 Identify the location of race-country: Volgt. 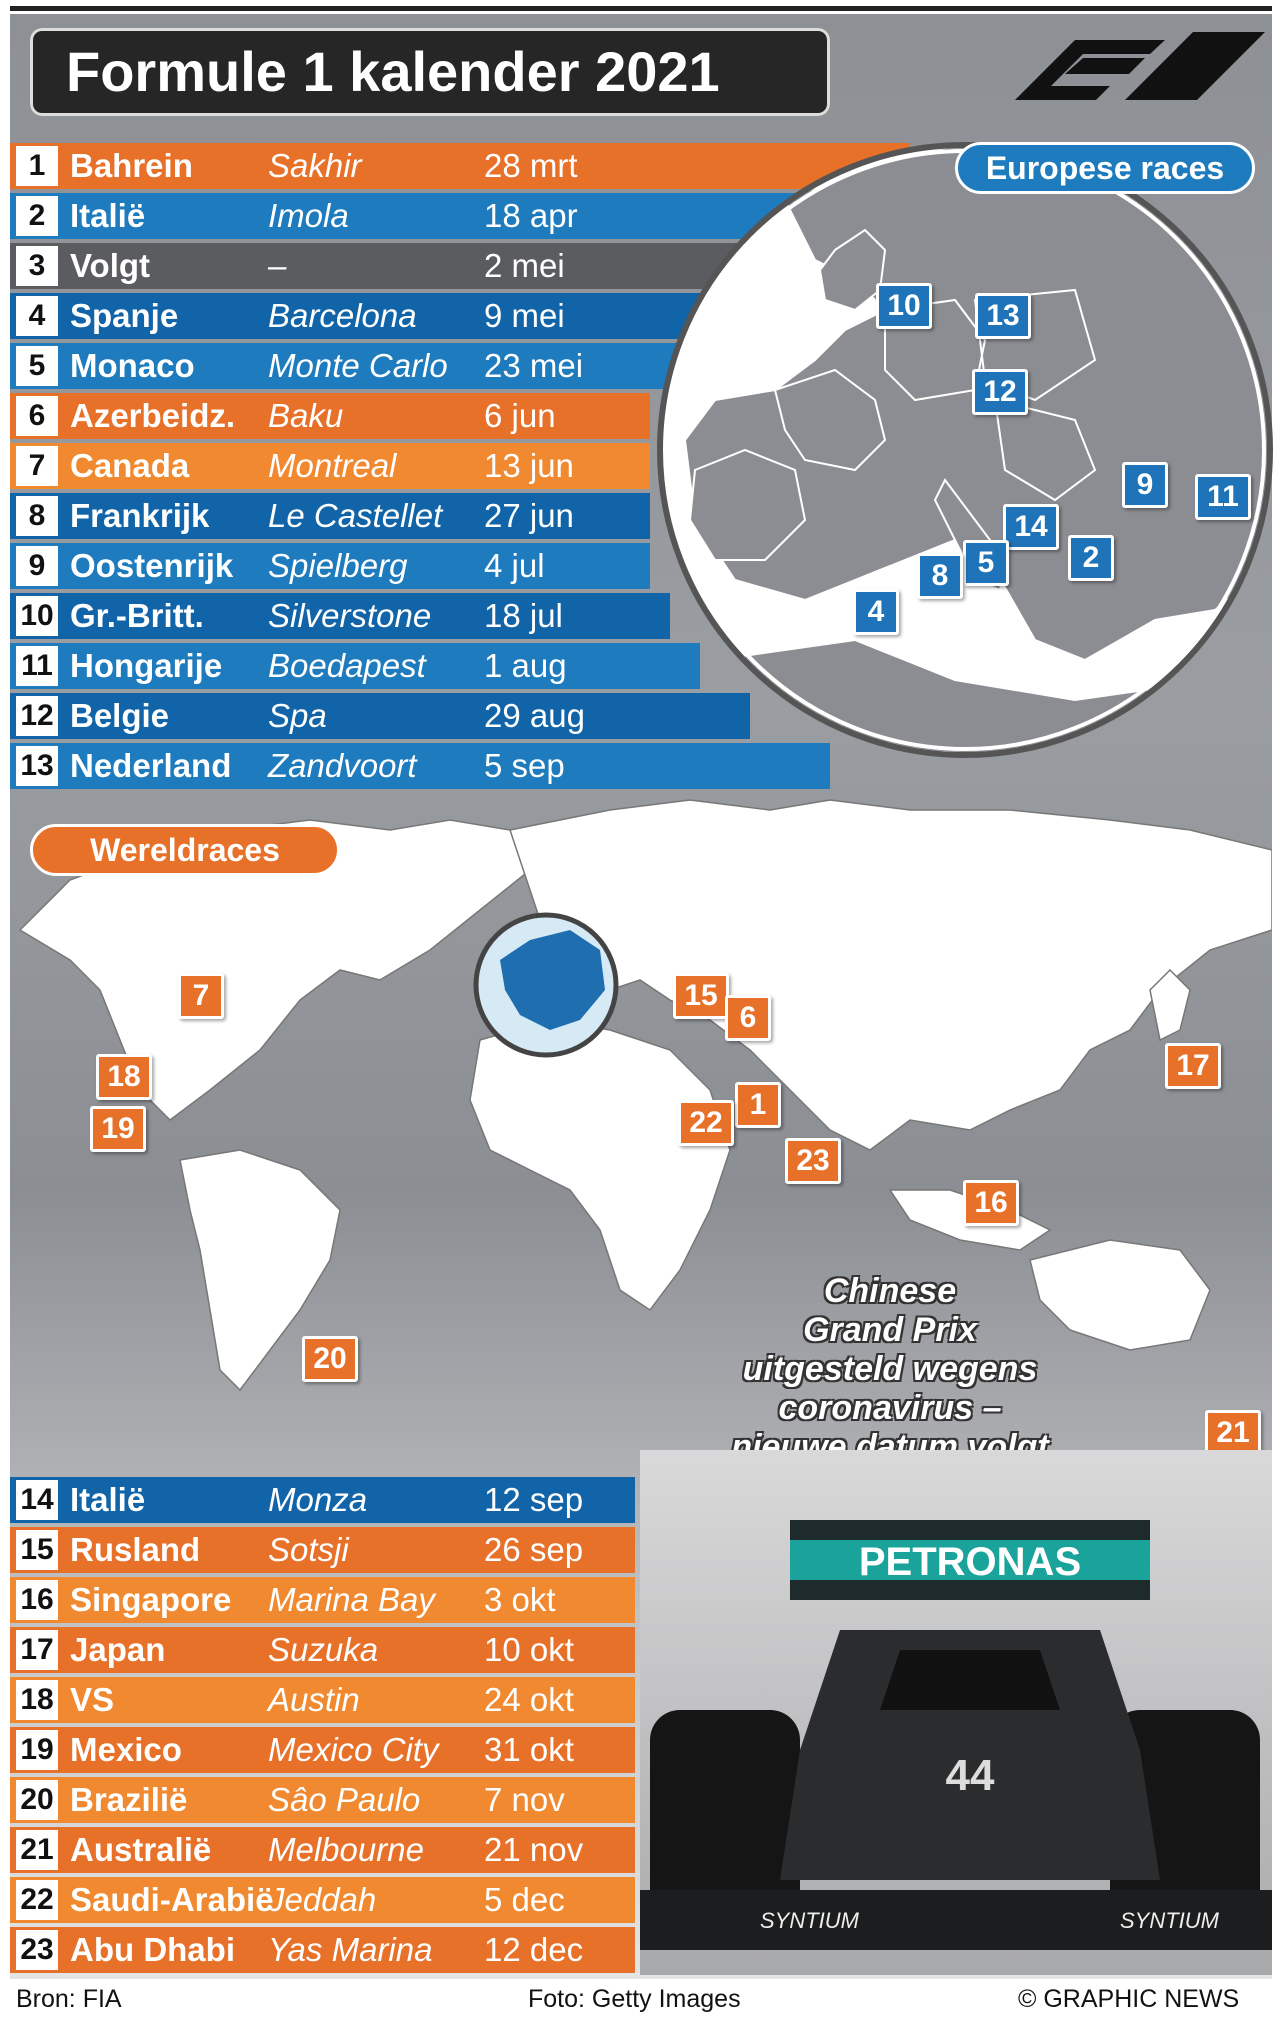
(110, 265).